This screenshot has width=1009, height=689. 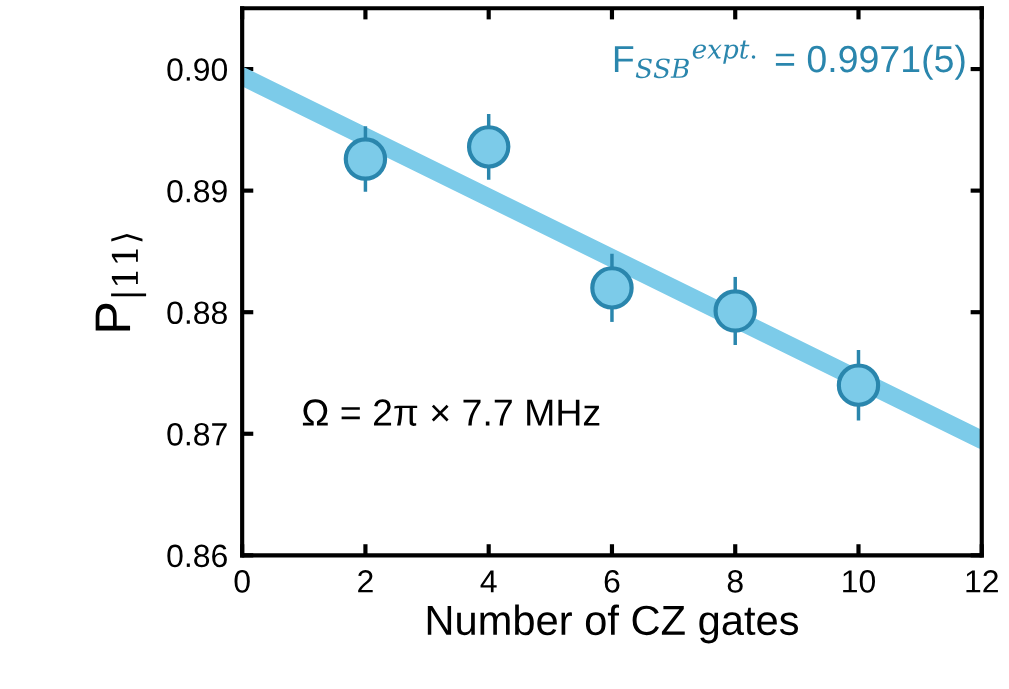 I want to click on x-tick-label: 0, so click(x=242, y=581).